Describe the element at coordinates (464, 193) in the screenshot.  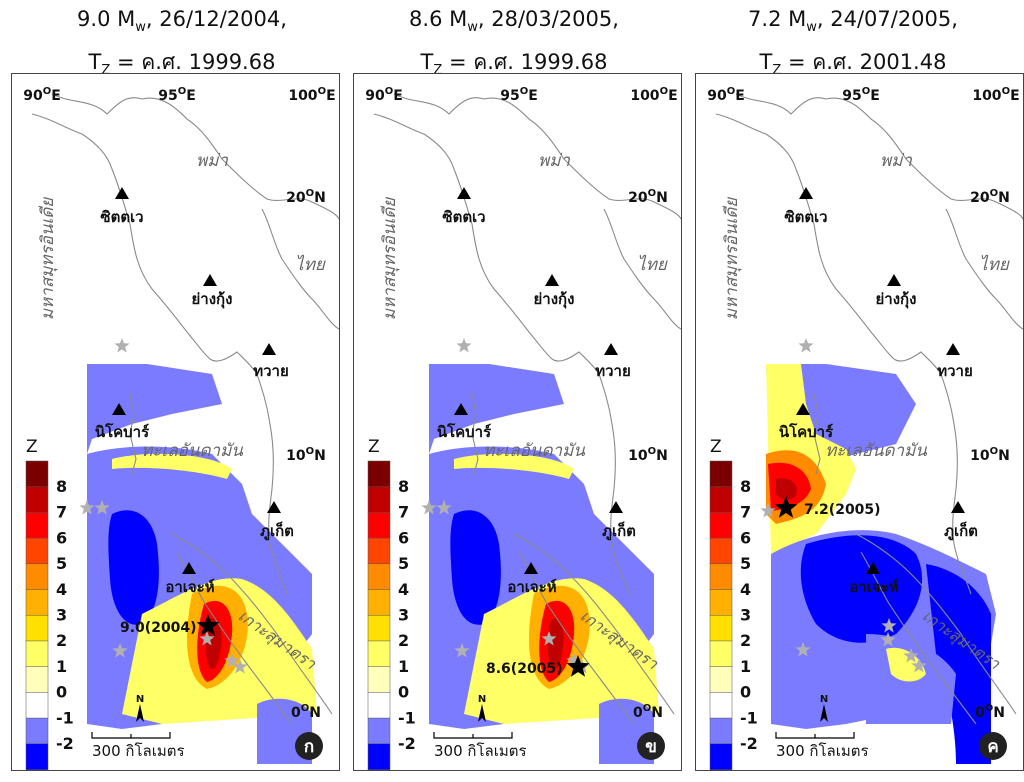
I see `city-marker-sittwe` at that location.